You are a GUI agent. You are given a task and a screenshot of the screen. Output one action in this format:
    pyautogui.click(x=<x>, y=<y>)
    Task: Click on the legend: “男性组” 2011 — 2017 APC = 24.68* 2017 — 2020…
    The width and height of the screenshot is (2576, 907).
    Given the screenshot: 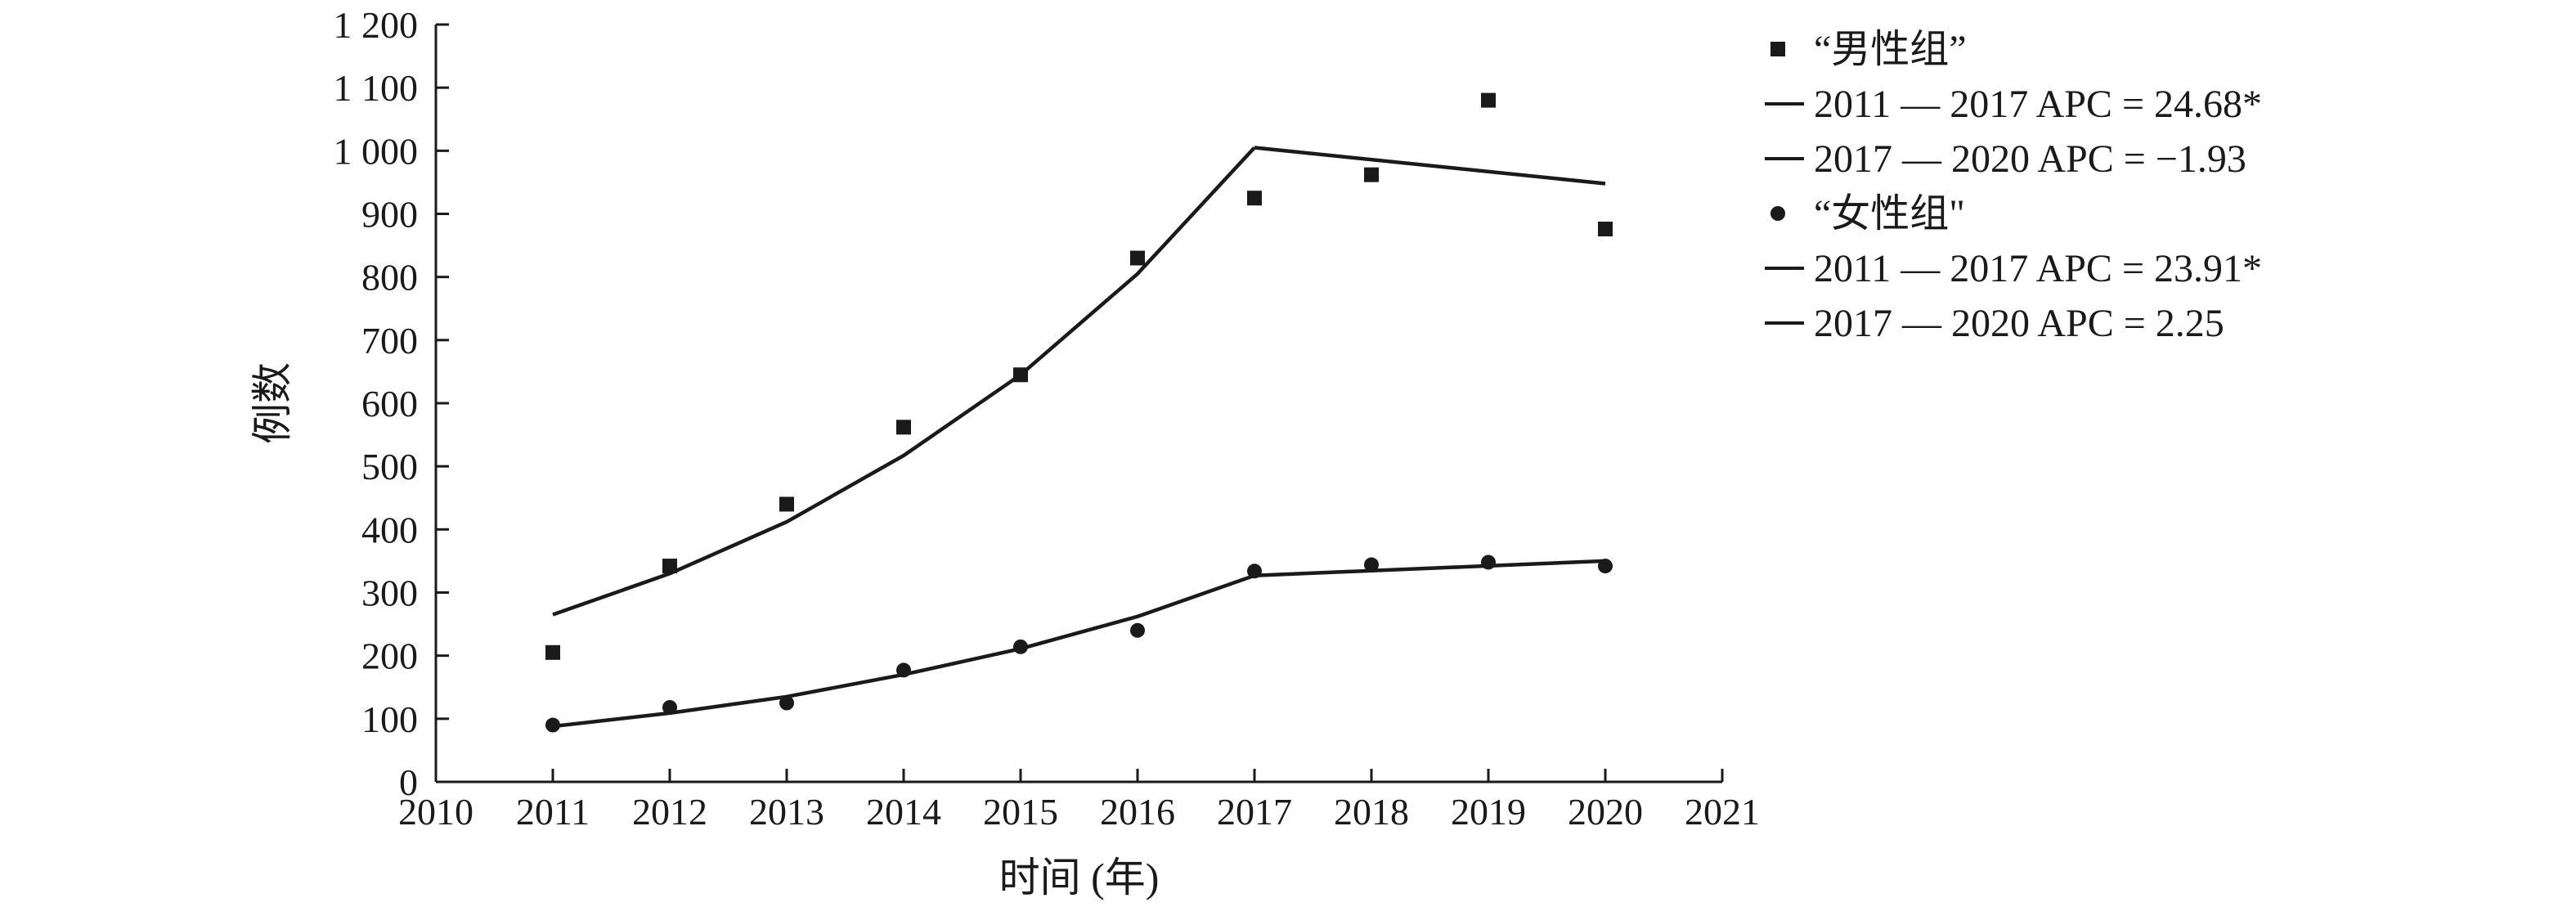 What is the action you would take?
    pyautogui.click(x=2013, y=186)
    